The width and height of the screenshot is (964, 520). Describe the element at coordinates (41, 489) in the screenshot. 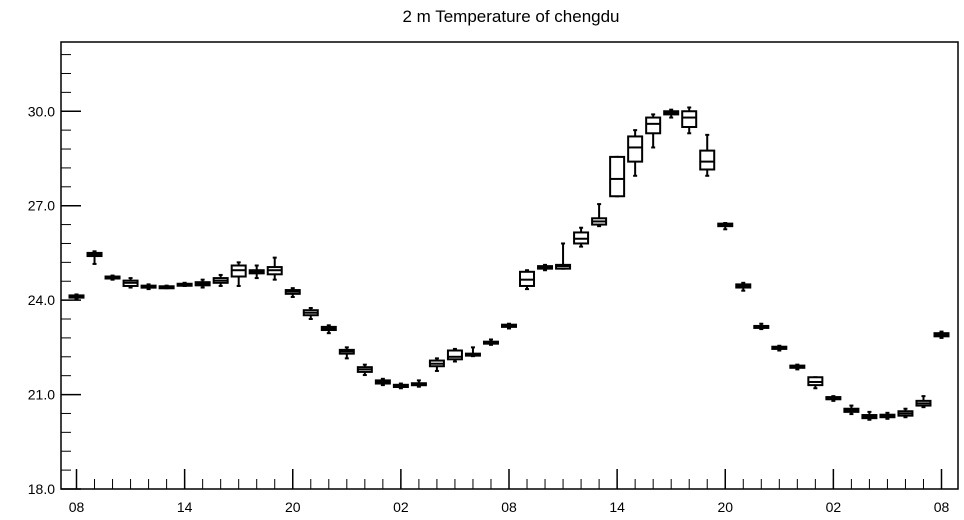

I see `y-tick-label: 18.0` at that location.